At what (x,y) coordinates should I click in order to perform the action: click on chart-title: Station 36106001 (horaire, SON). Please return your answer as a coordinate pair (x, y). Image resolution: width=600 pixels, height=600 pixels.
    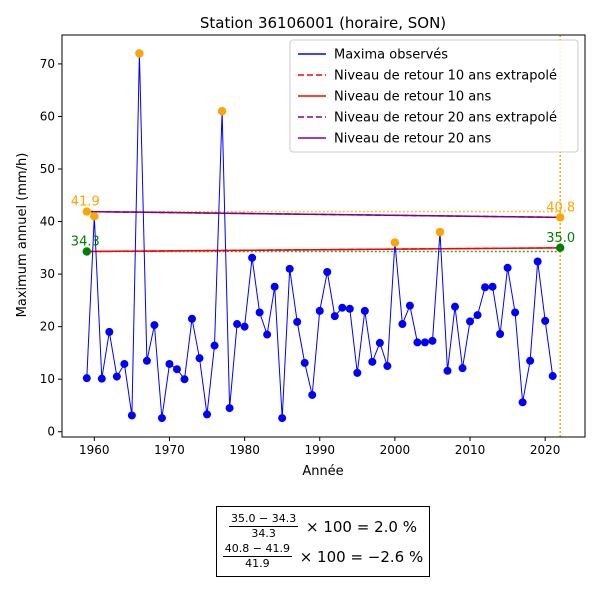
    Looking at the image, I should click on (323, 23).